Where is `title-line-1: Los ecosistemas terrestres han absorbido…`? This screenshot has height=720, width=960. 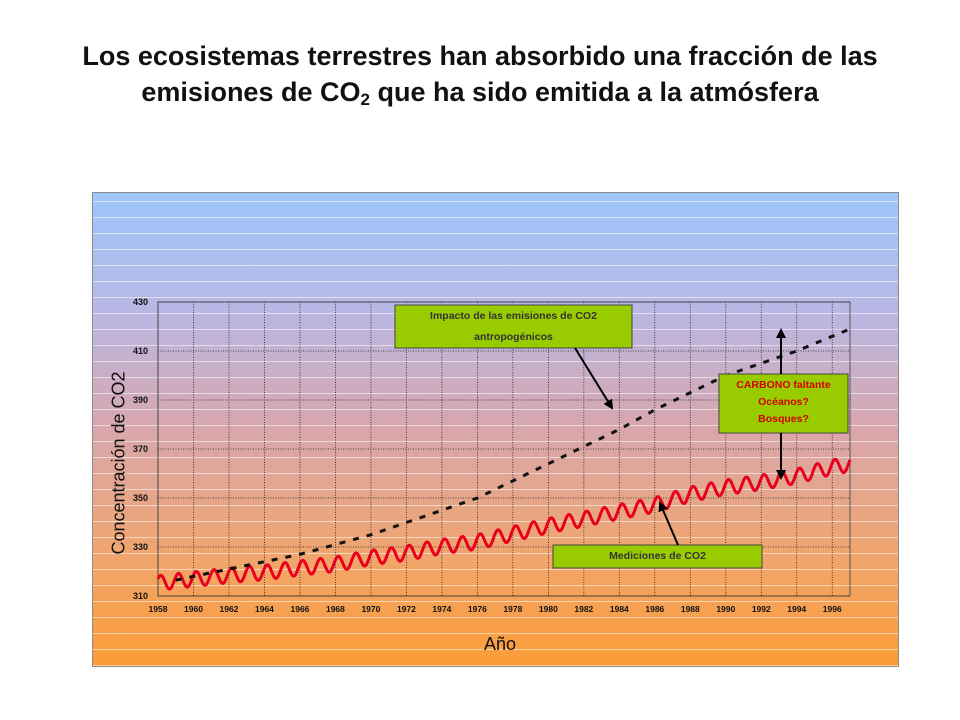
title-line-1: Los ecosistemas terrestres han absorbido… is located at coordinates (480, 56).